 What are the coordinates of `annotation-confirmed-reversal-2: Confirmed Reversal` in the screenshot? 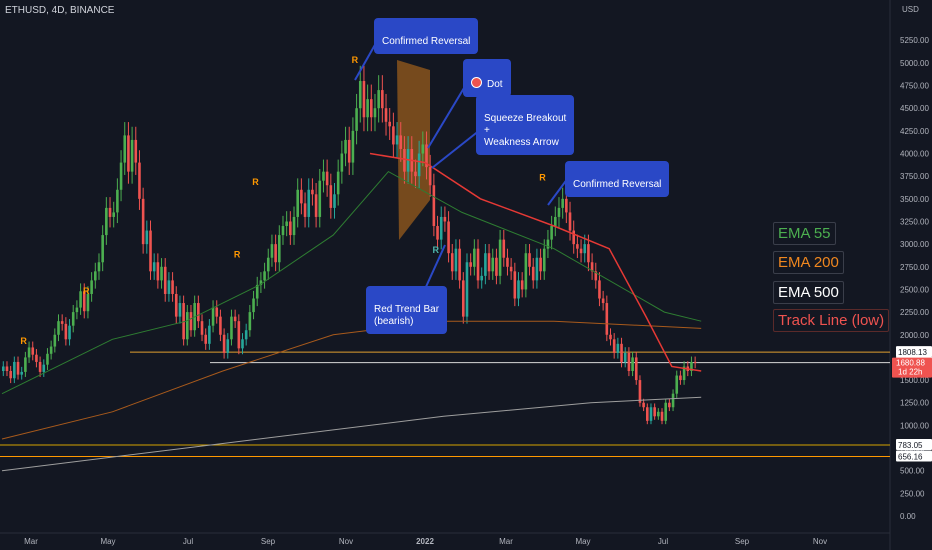 It's located at (617, 179).